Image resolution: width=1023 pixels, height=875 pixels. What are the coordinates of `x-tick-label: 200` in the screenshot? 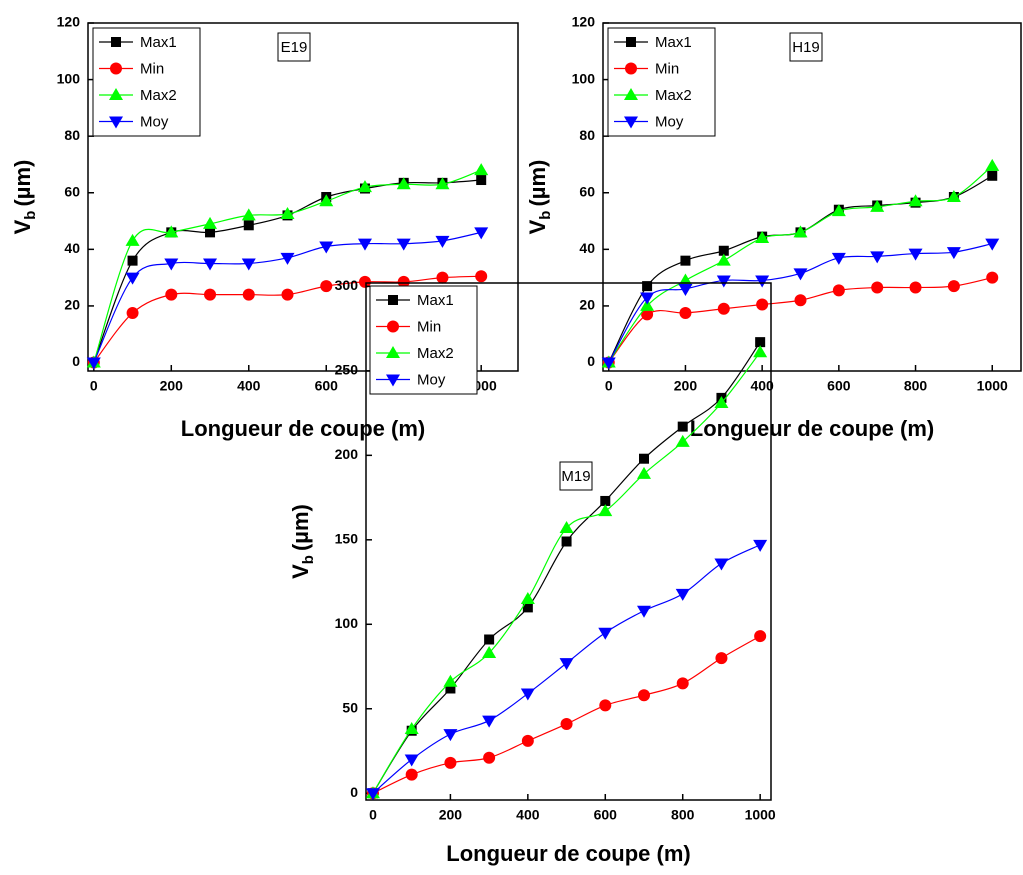 It's located at (686, 386).